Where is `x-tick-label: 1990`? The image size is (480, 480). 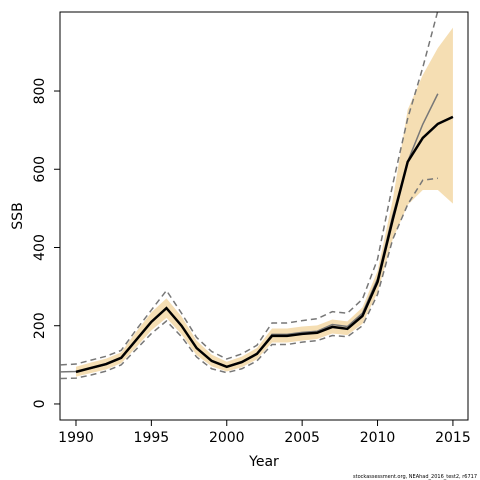 x-tick-label: 1990 is located at coordinates (76, 438).